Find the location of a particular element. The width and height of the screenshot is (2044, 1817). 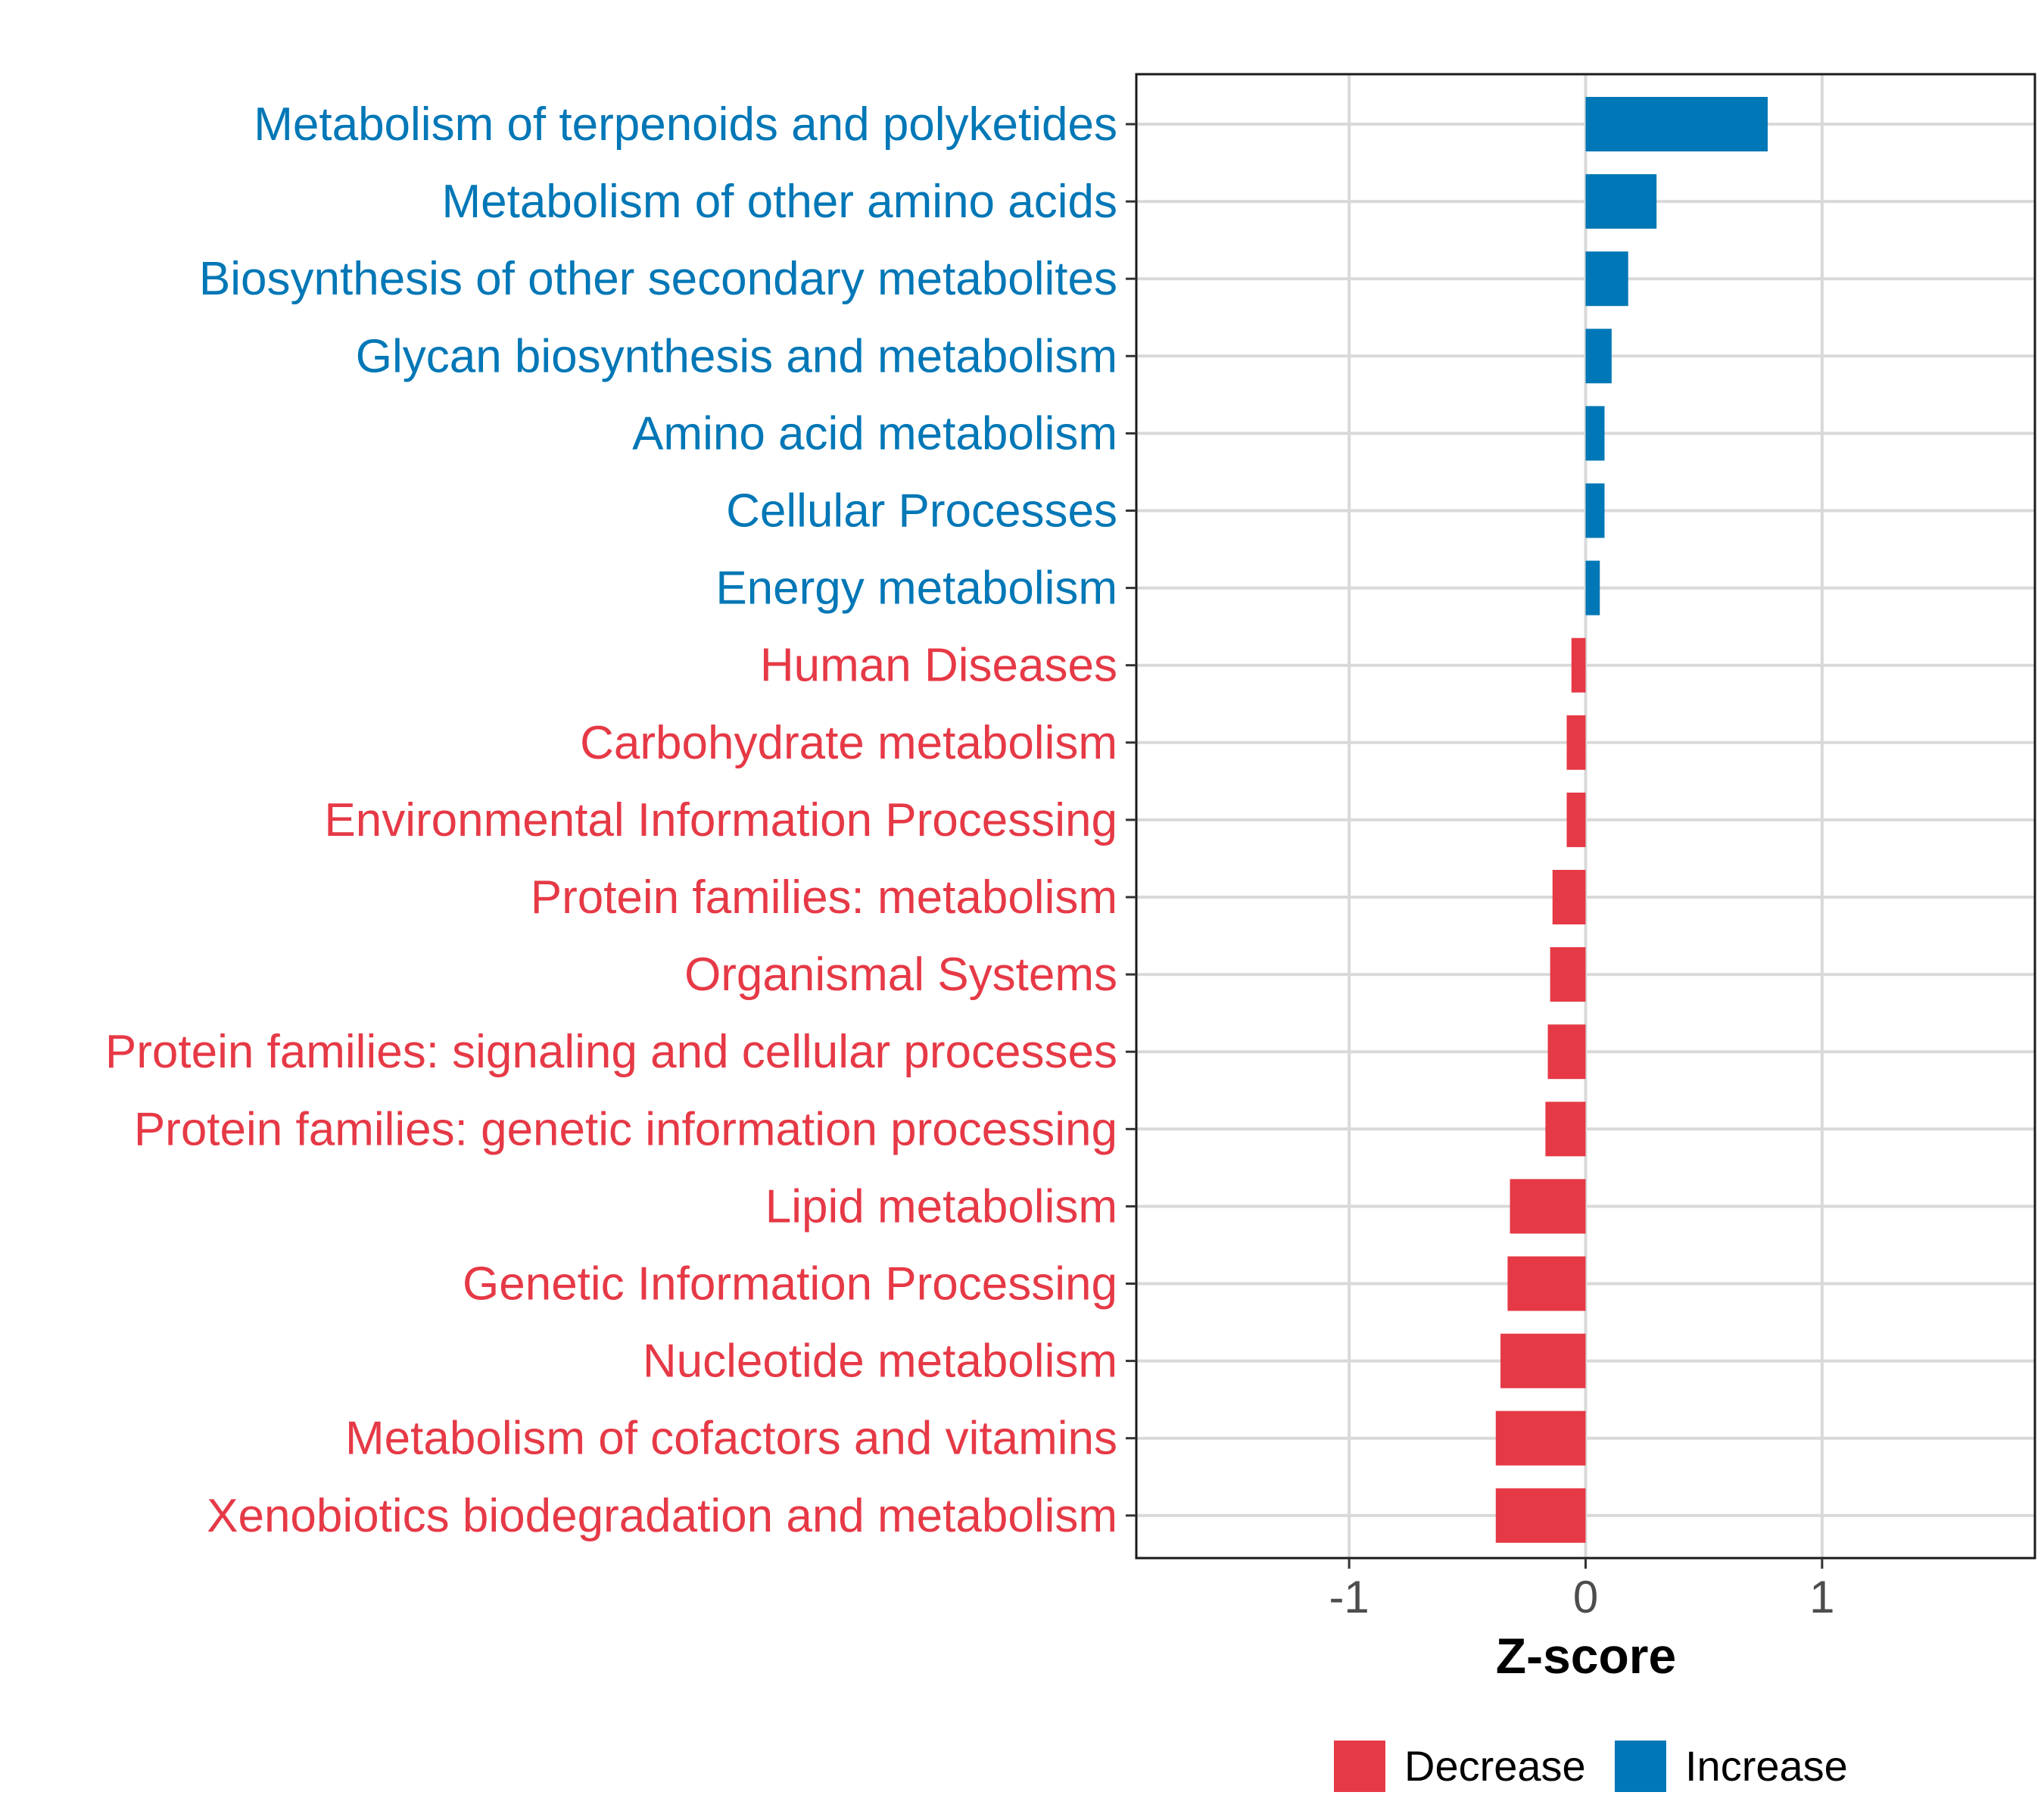

y-tick-label: Energy metabolism is located at coordinates (916, 589).